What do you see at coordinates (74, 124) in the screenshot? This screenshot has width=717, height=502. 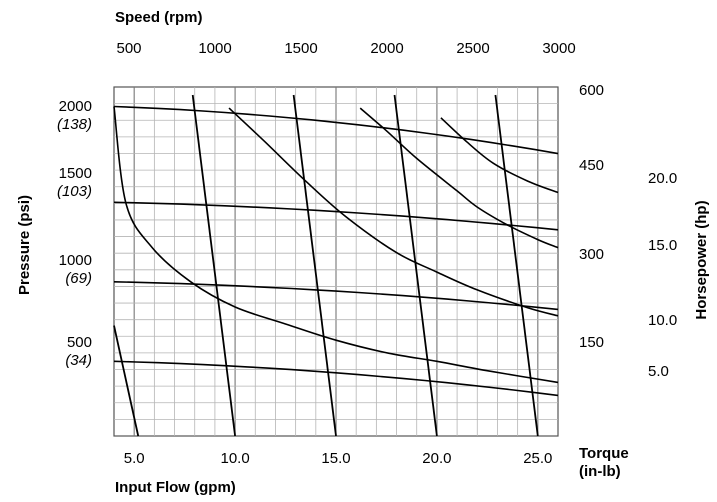 I see `pressure-tick-bar-label: (138)` at bounding box center [74, 124].